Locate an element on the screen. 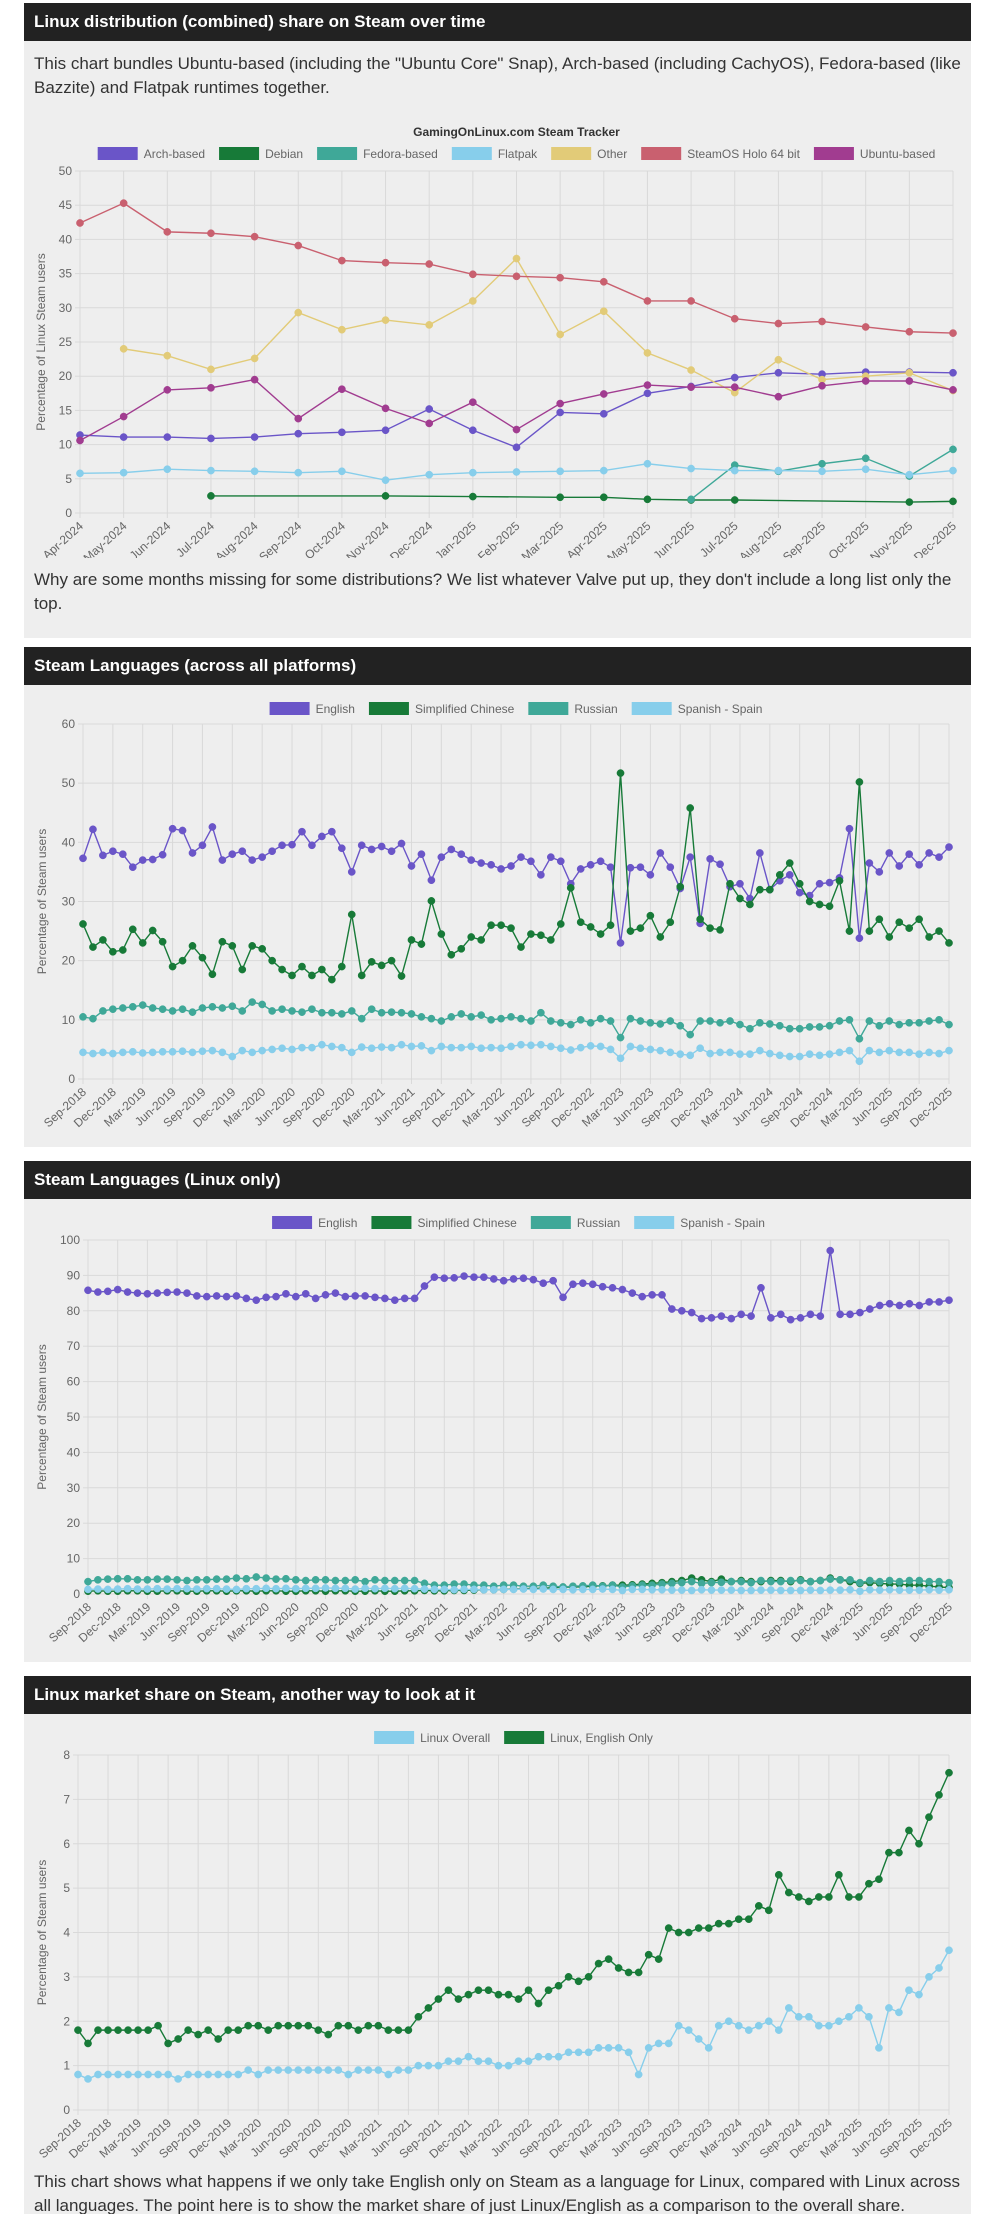 The width and height of the screenshot is (994, 2214). x-tick-label: Sep-2024 is located at coordinates (280, 538).